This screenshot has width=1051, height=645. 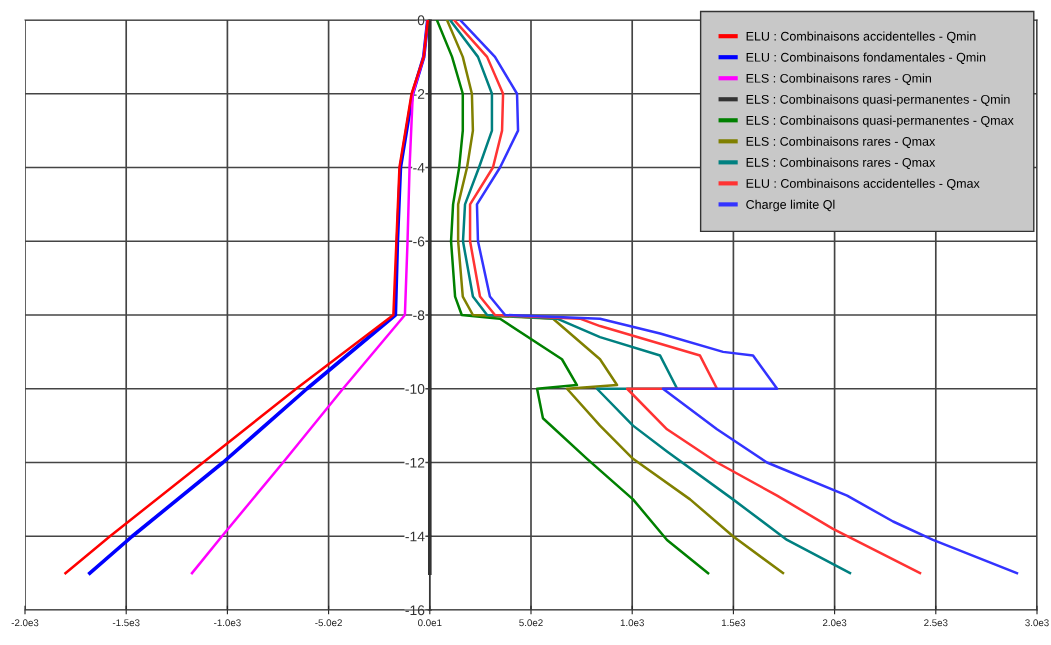 I want to click on x-tick-label: 5.0e2, so click(x=531, y=623).